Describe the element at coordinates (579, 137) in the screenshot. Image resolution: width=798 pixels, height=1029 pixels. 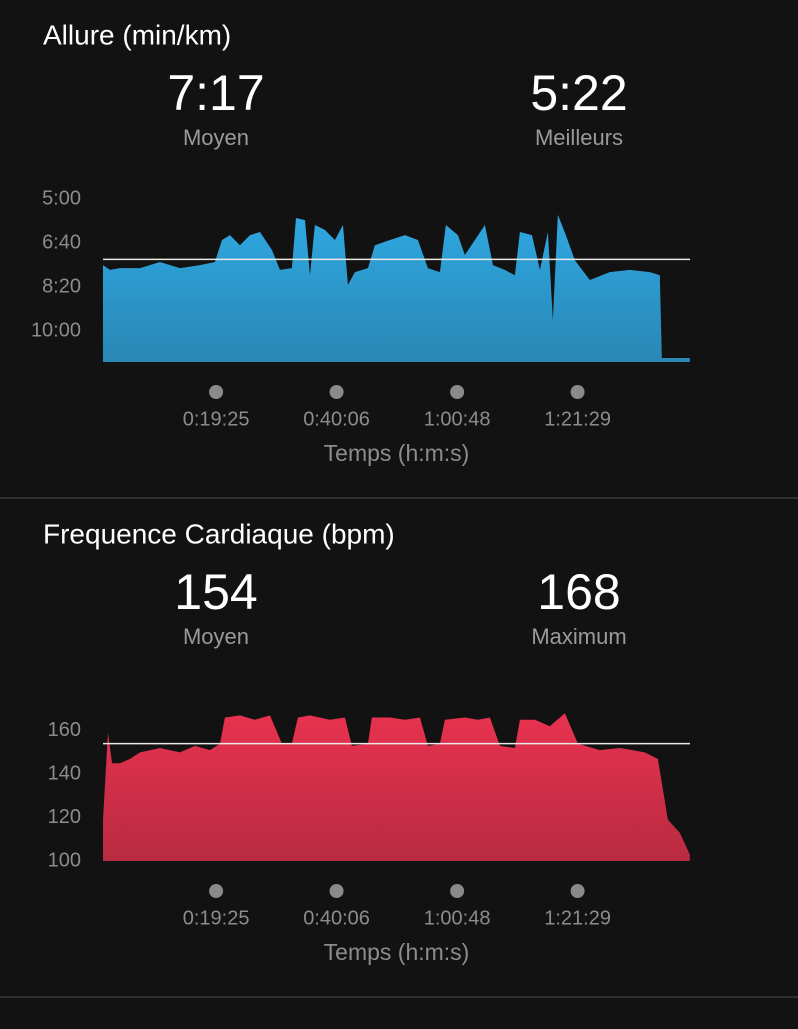
I see `stat-caption: Meilleurs` at that location.